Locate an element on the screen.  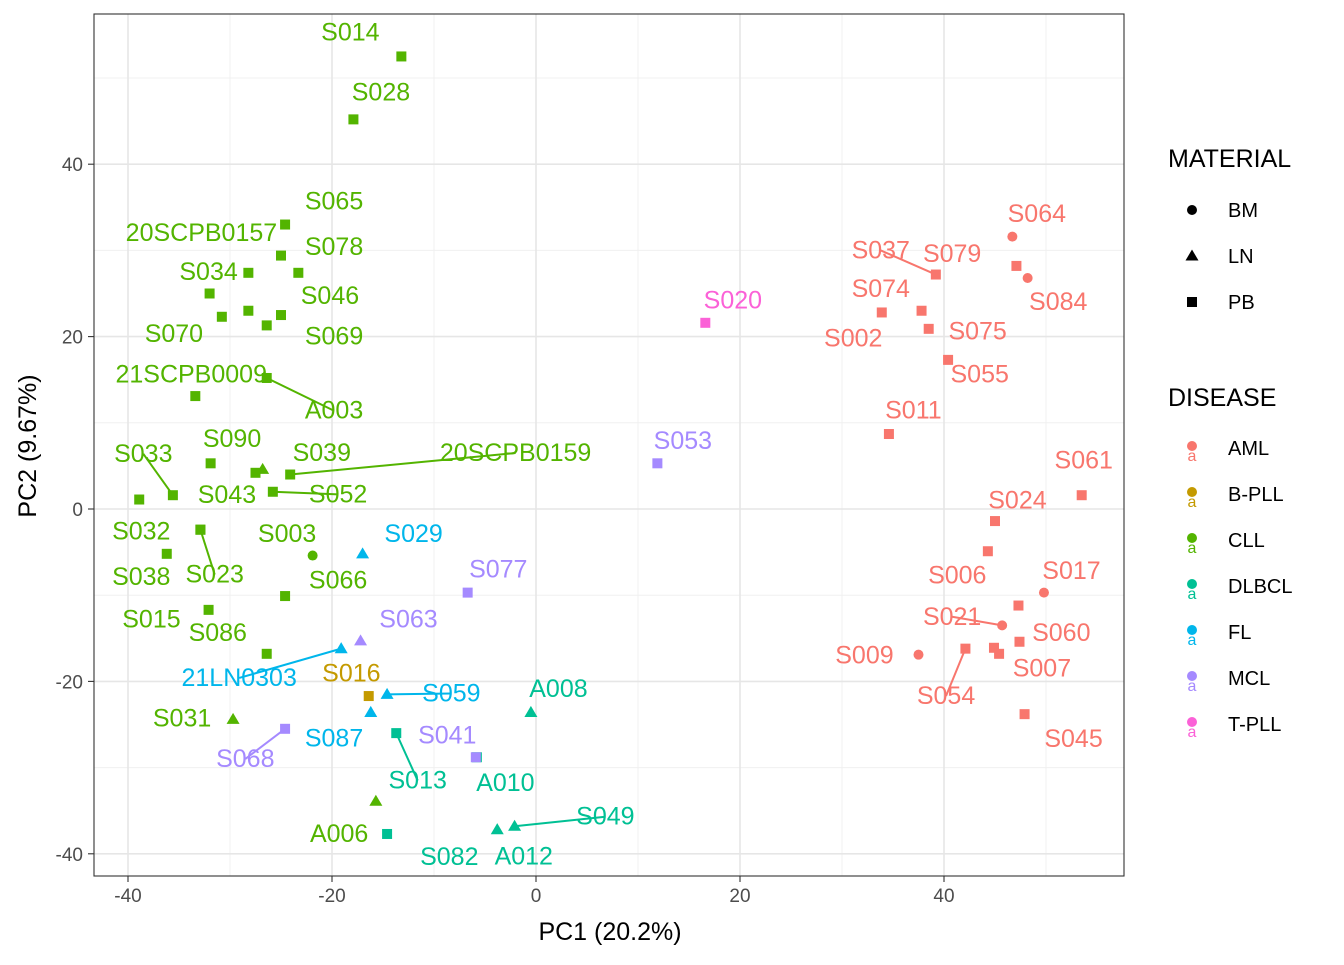
point-label-a010: A010 is located at coordinates (505, 783).